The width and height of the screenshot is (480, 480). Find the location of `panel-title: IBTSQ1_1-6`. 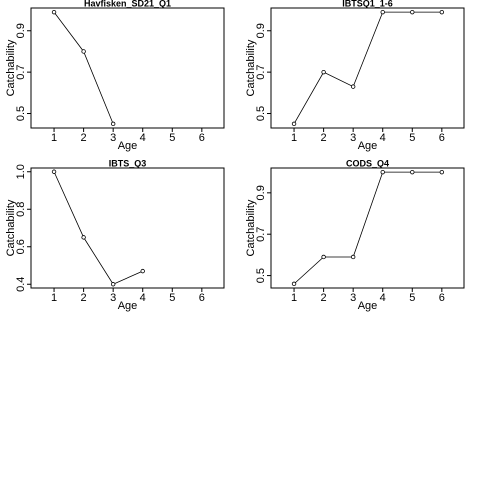

panel-title: IBTSQ1_1-6 is located at coordinates (367, 4).